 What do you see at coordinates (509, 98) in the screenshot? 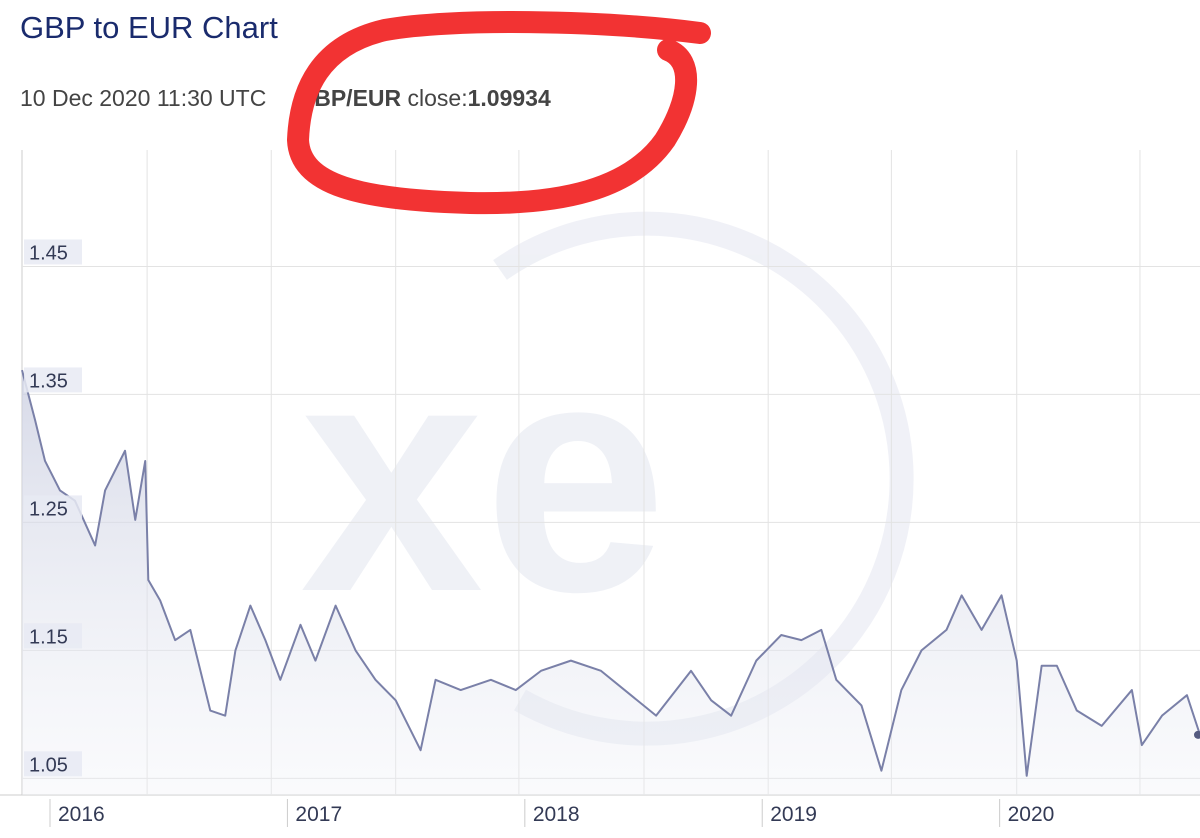
I see `subtitle-close-value: 1.09934` at bounding box center [509, 98].